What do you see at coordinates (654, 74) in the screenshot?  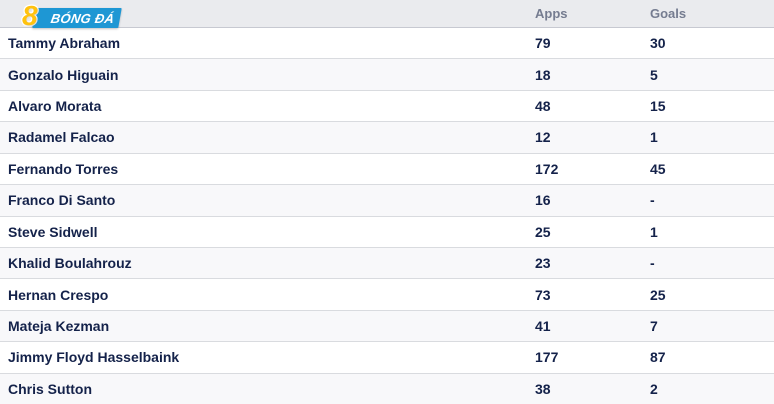 I see `player-goals: 5` at bounding box center [654, 74].